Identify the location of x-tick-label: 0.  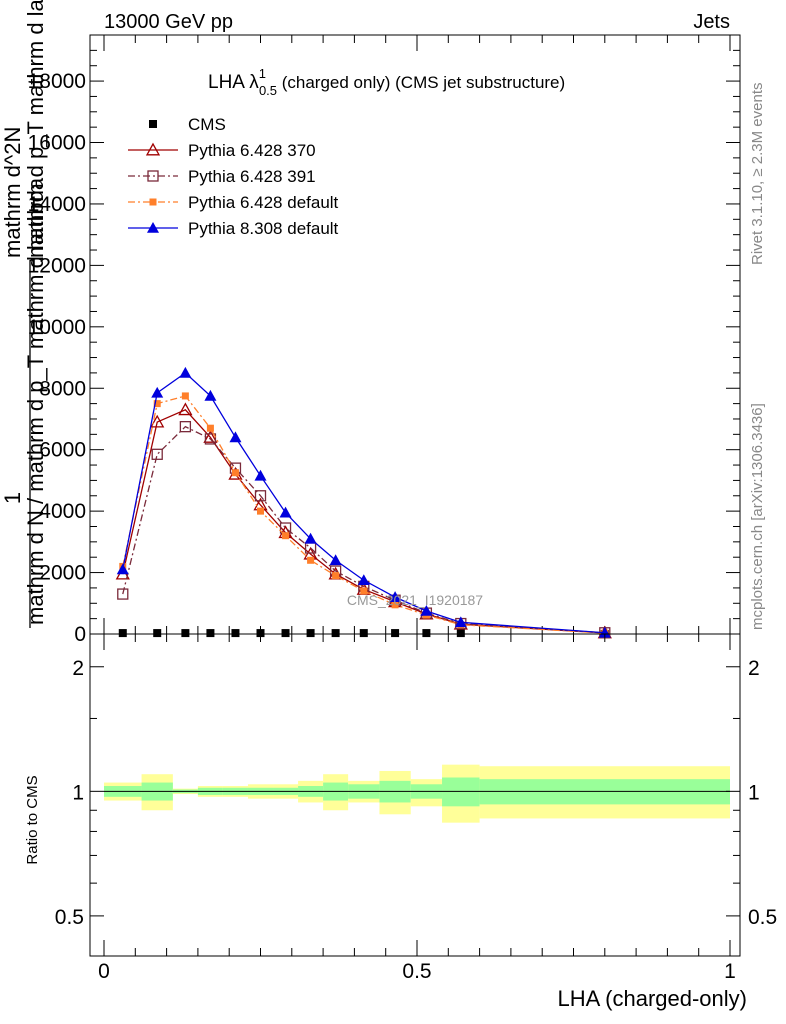
(104, 971).